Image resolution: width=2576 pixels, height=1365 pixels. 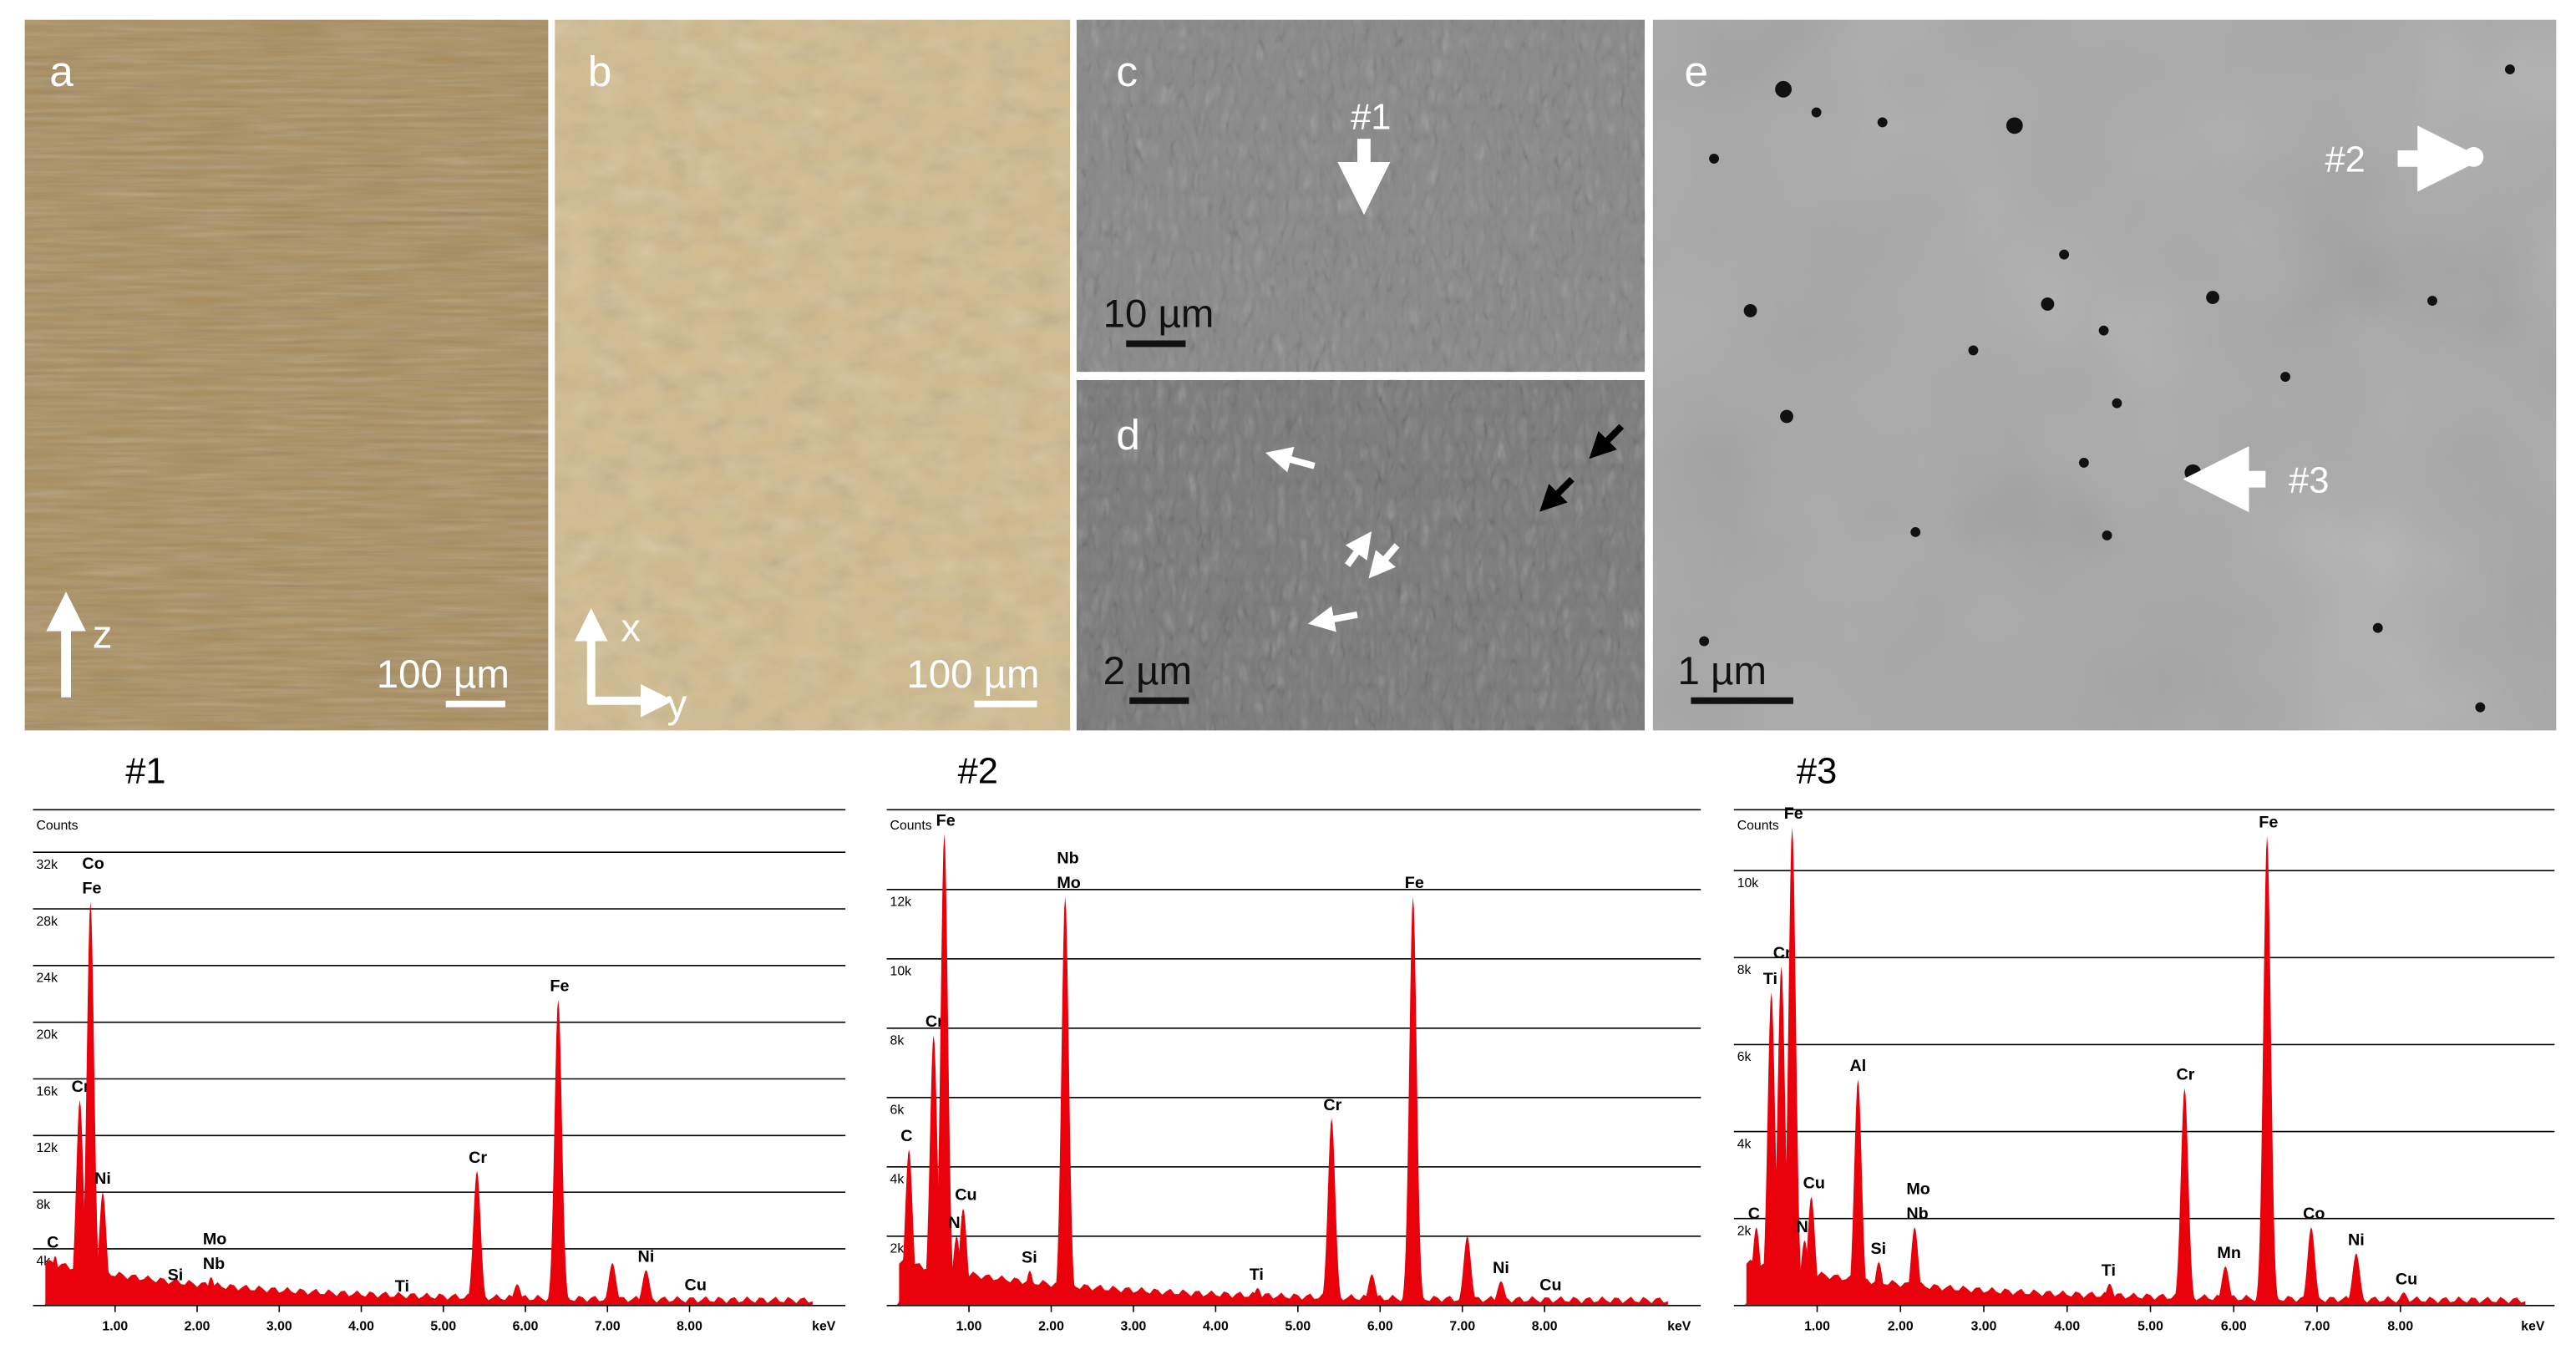 What do you see at coordinates (103, 634) in the screenshot?
I see `axis-label: z` at bounding box center [103, 634].